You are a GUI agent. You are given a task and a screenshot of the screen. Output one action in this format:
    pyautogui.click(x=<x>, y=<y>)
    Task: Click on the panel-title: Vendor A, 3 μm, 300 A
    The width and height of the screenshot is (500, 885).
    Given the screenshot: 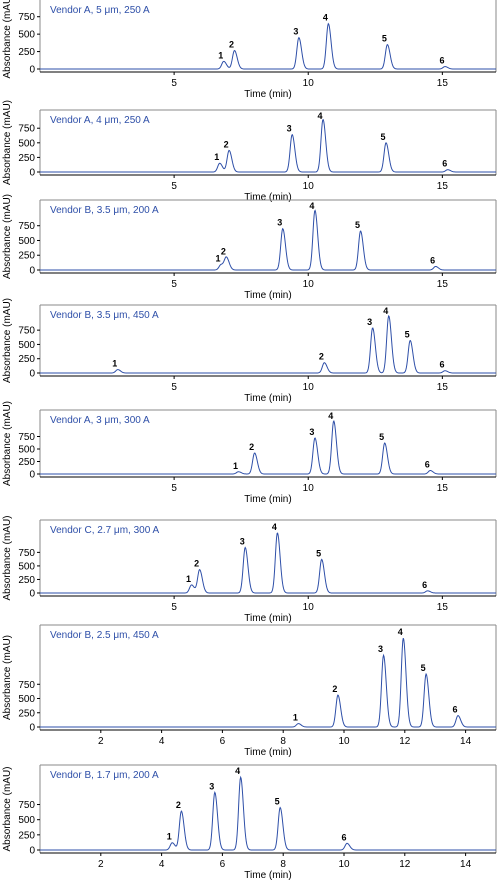 What is the action you would take?
    pyautogui.click(x=100, y=420)
    